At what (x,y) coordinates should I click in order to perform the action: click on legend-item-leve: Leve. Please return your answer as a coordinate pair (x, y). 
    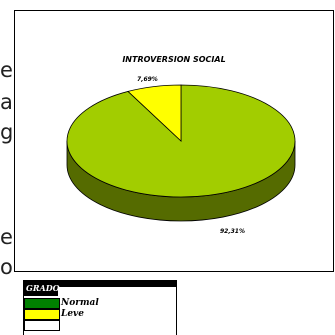
    Looking at the image, I should click on (100, 314).